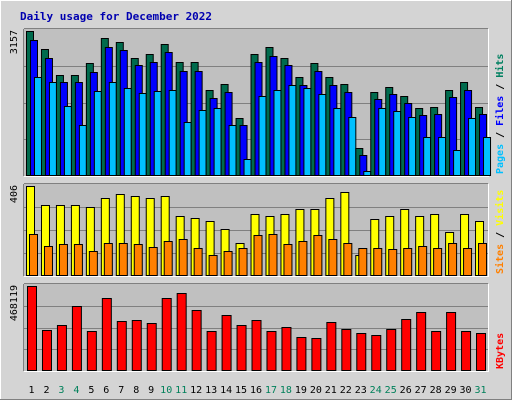 This screenshot has height=400, width=512. I want to click on x-tick-label: 26, so click(406, 390).